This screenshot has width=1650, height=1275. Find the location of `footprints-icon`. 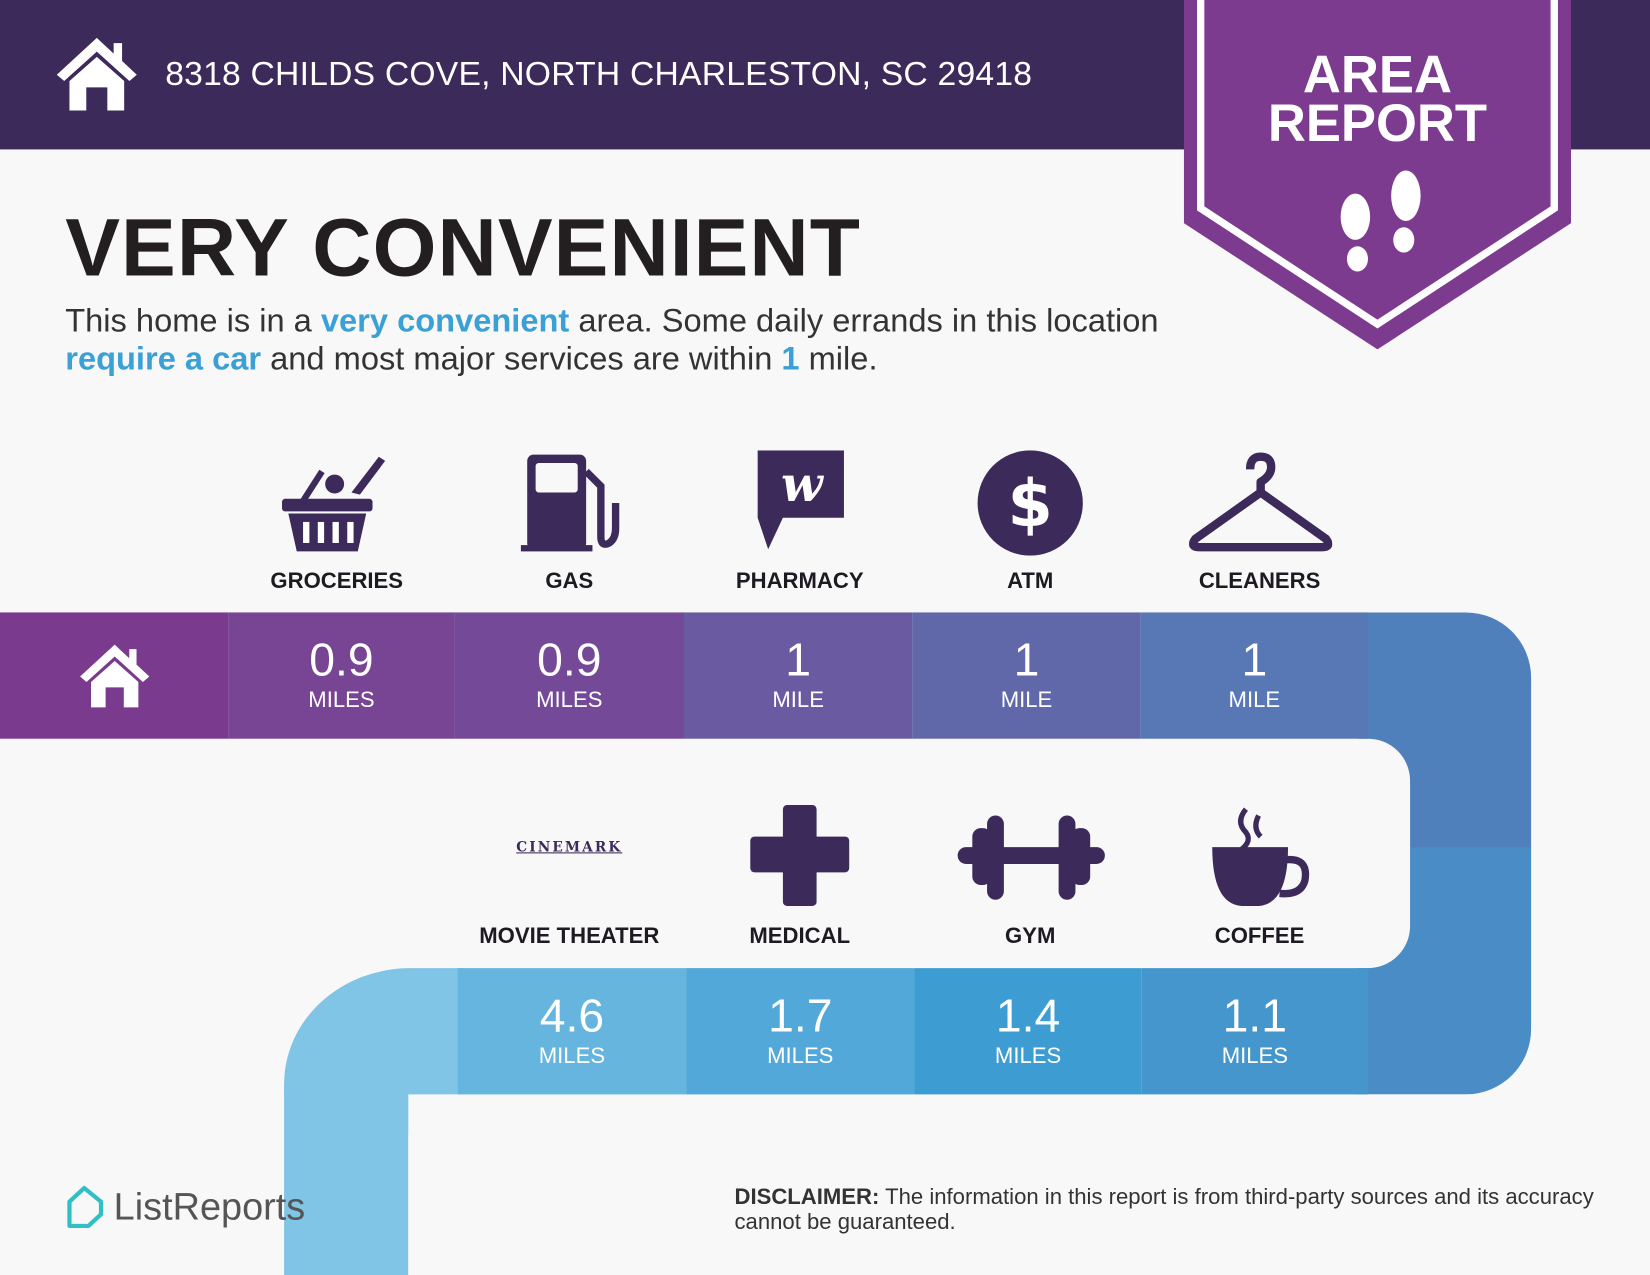

footprints-icon is located at coordinates (1380, 221).